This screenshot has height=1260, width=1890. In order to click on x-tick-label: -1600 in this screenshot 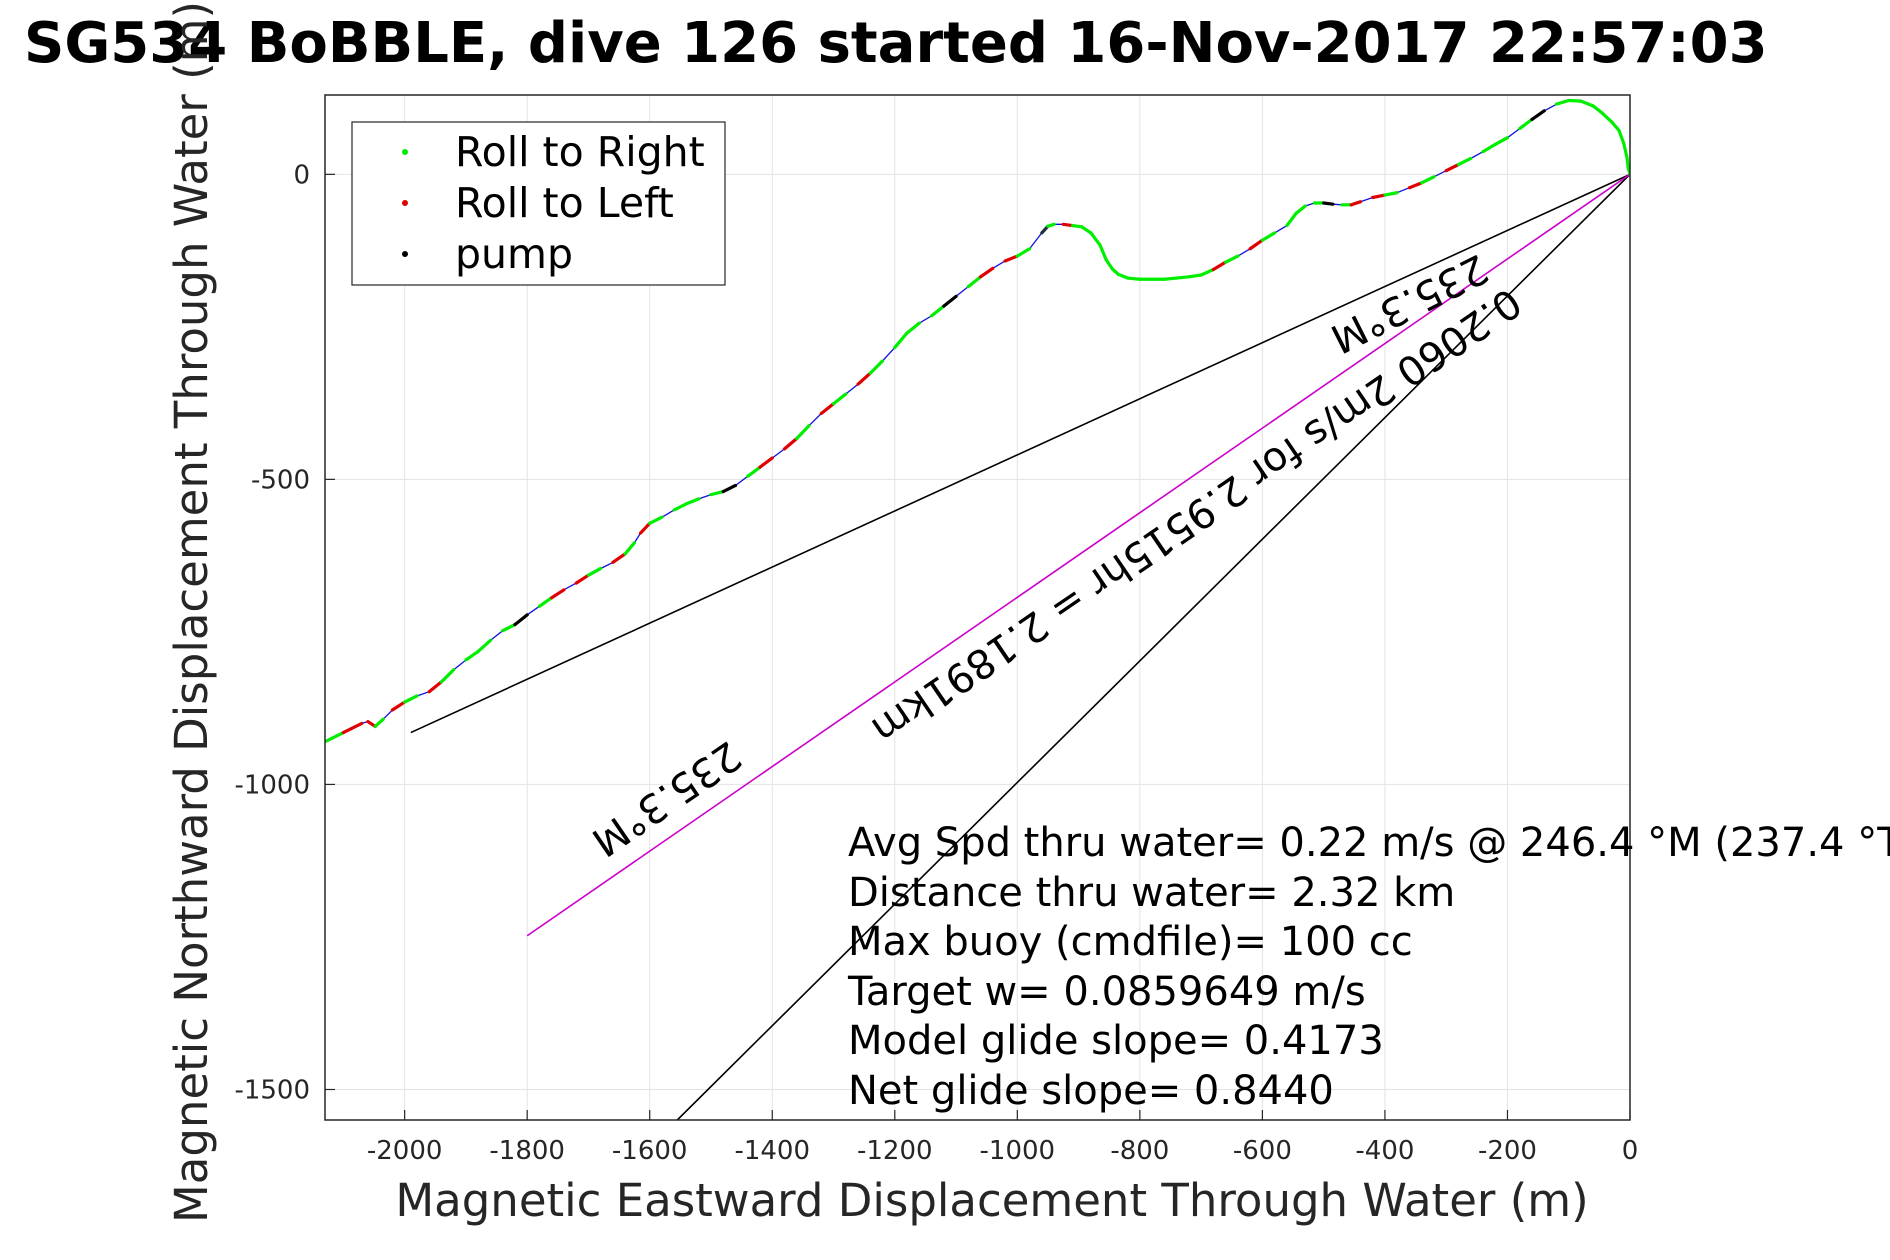, I will do `click(650, 1151)`.